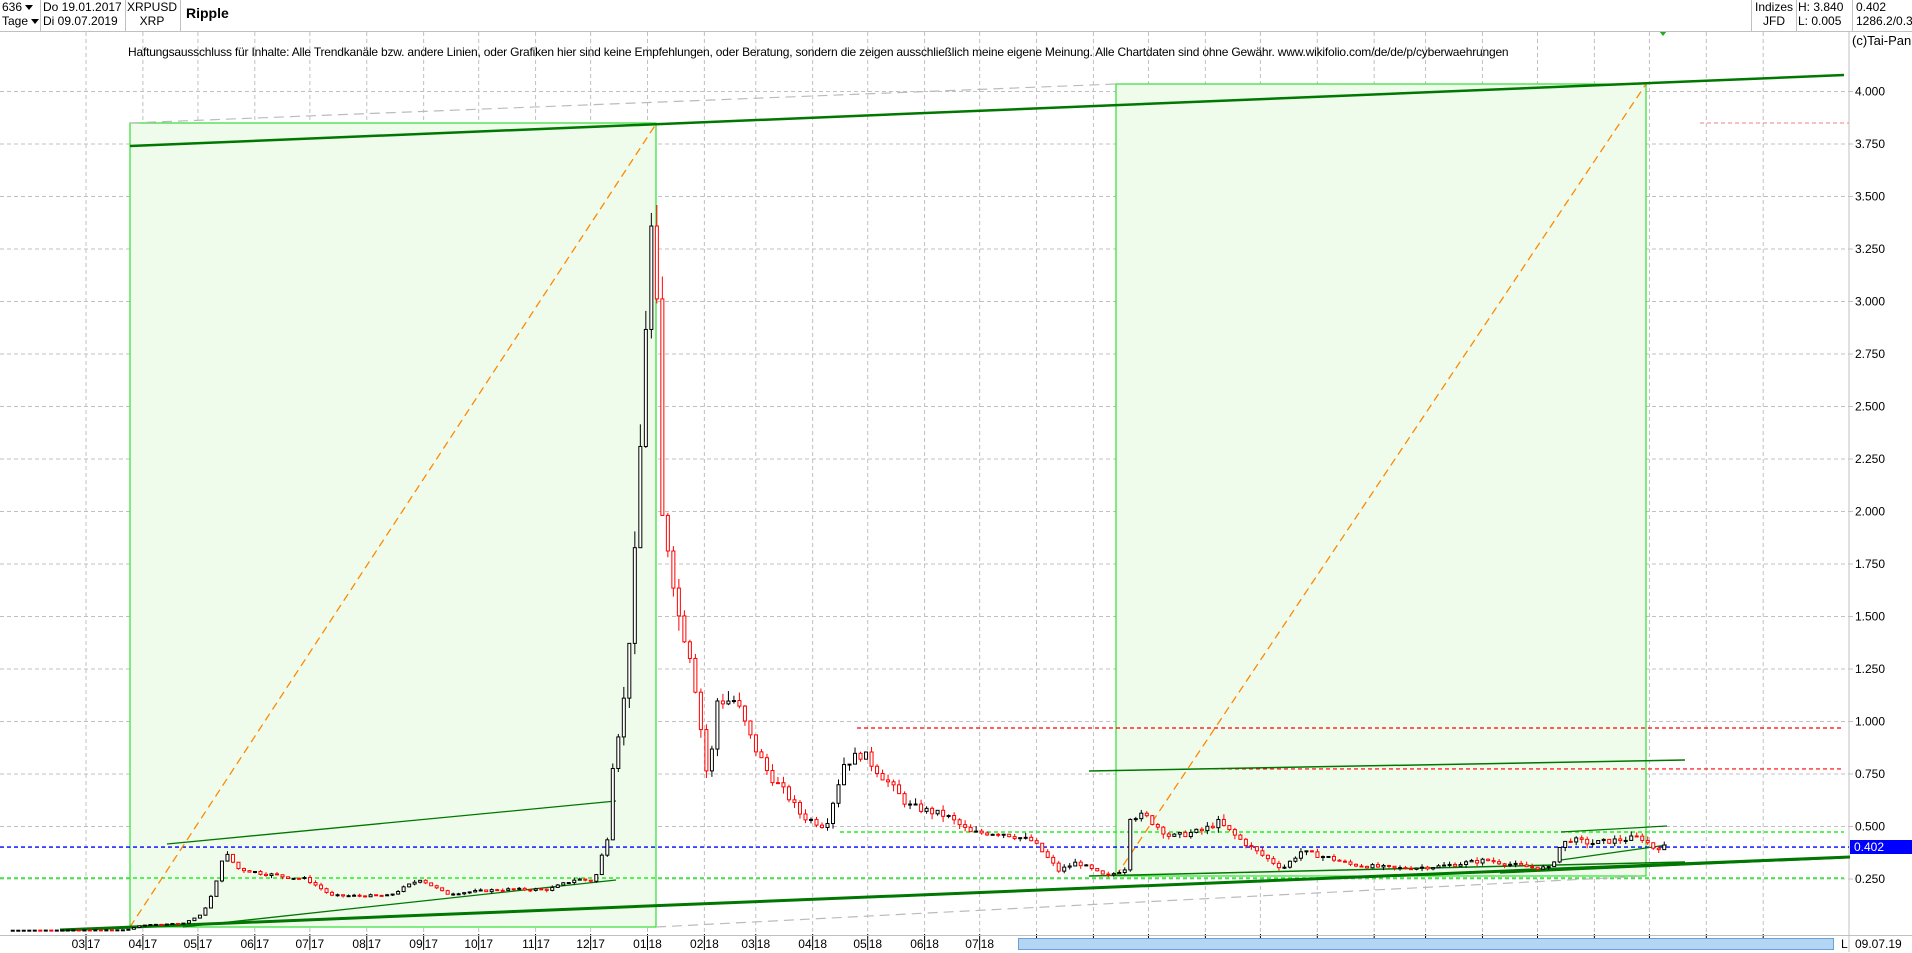 Image resolution: width=1912 pixels, height=953 pixels. I want to click on x-tick-label: 09, so click(416, 944).